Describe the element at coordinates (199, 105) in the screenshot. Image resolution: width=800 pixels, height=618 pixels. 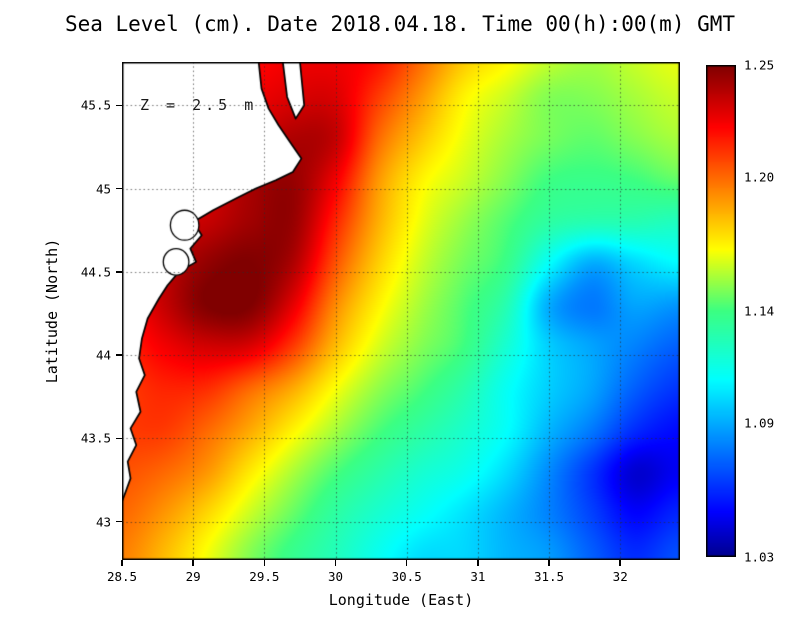
I see `depth-annotation: Z = 2.5 m` at that location.